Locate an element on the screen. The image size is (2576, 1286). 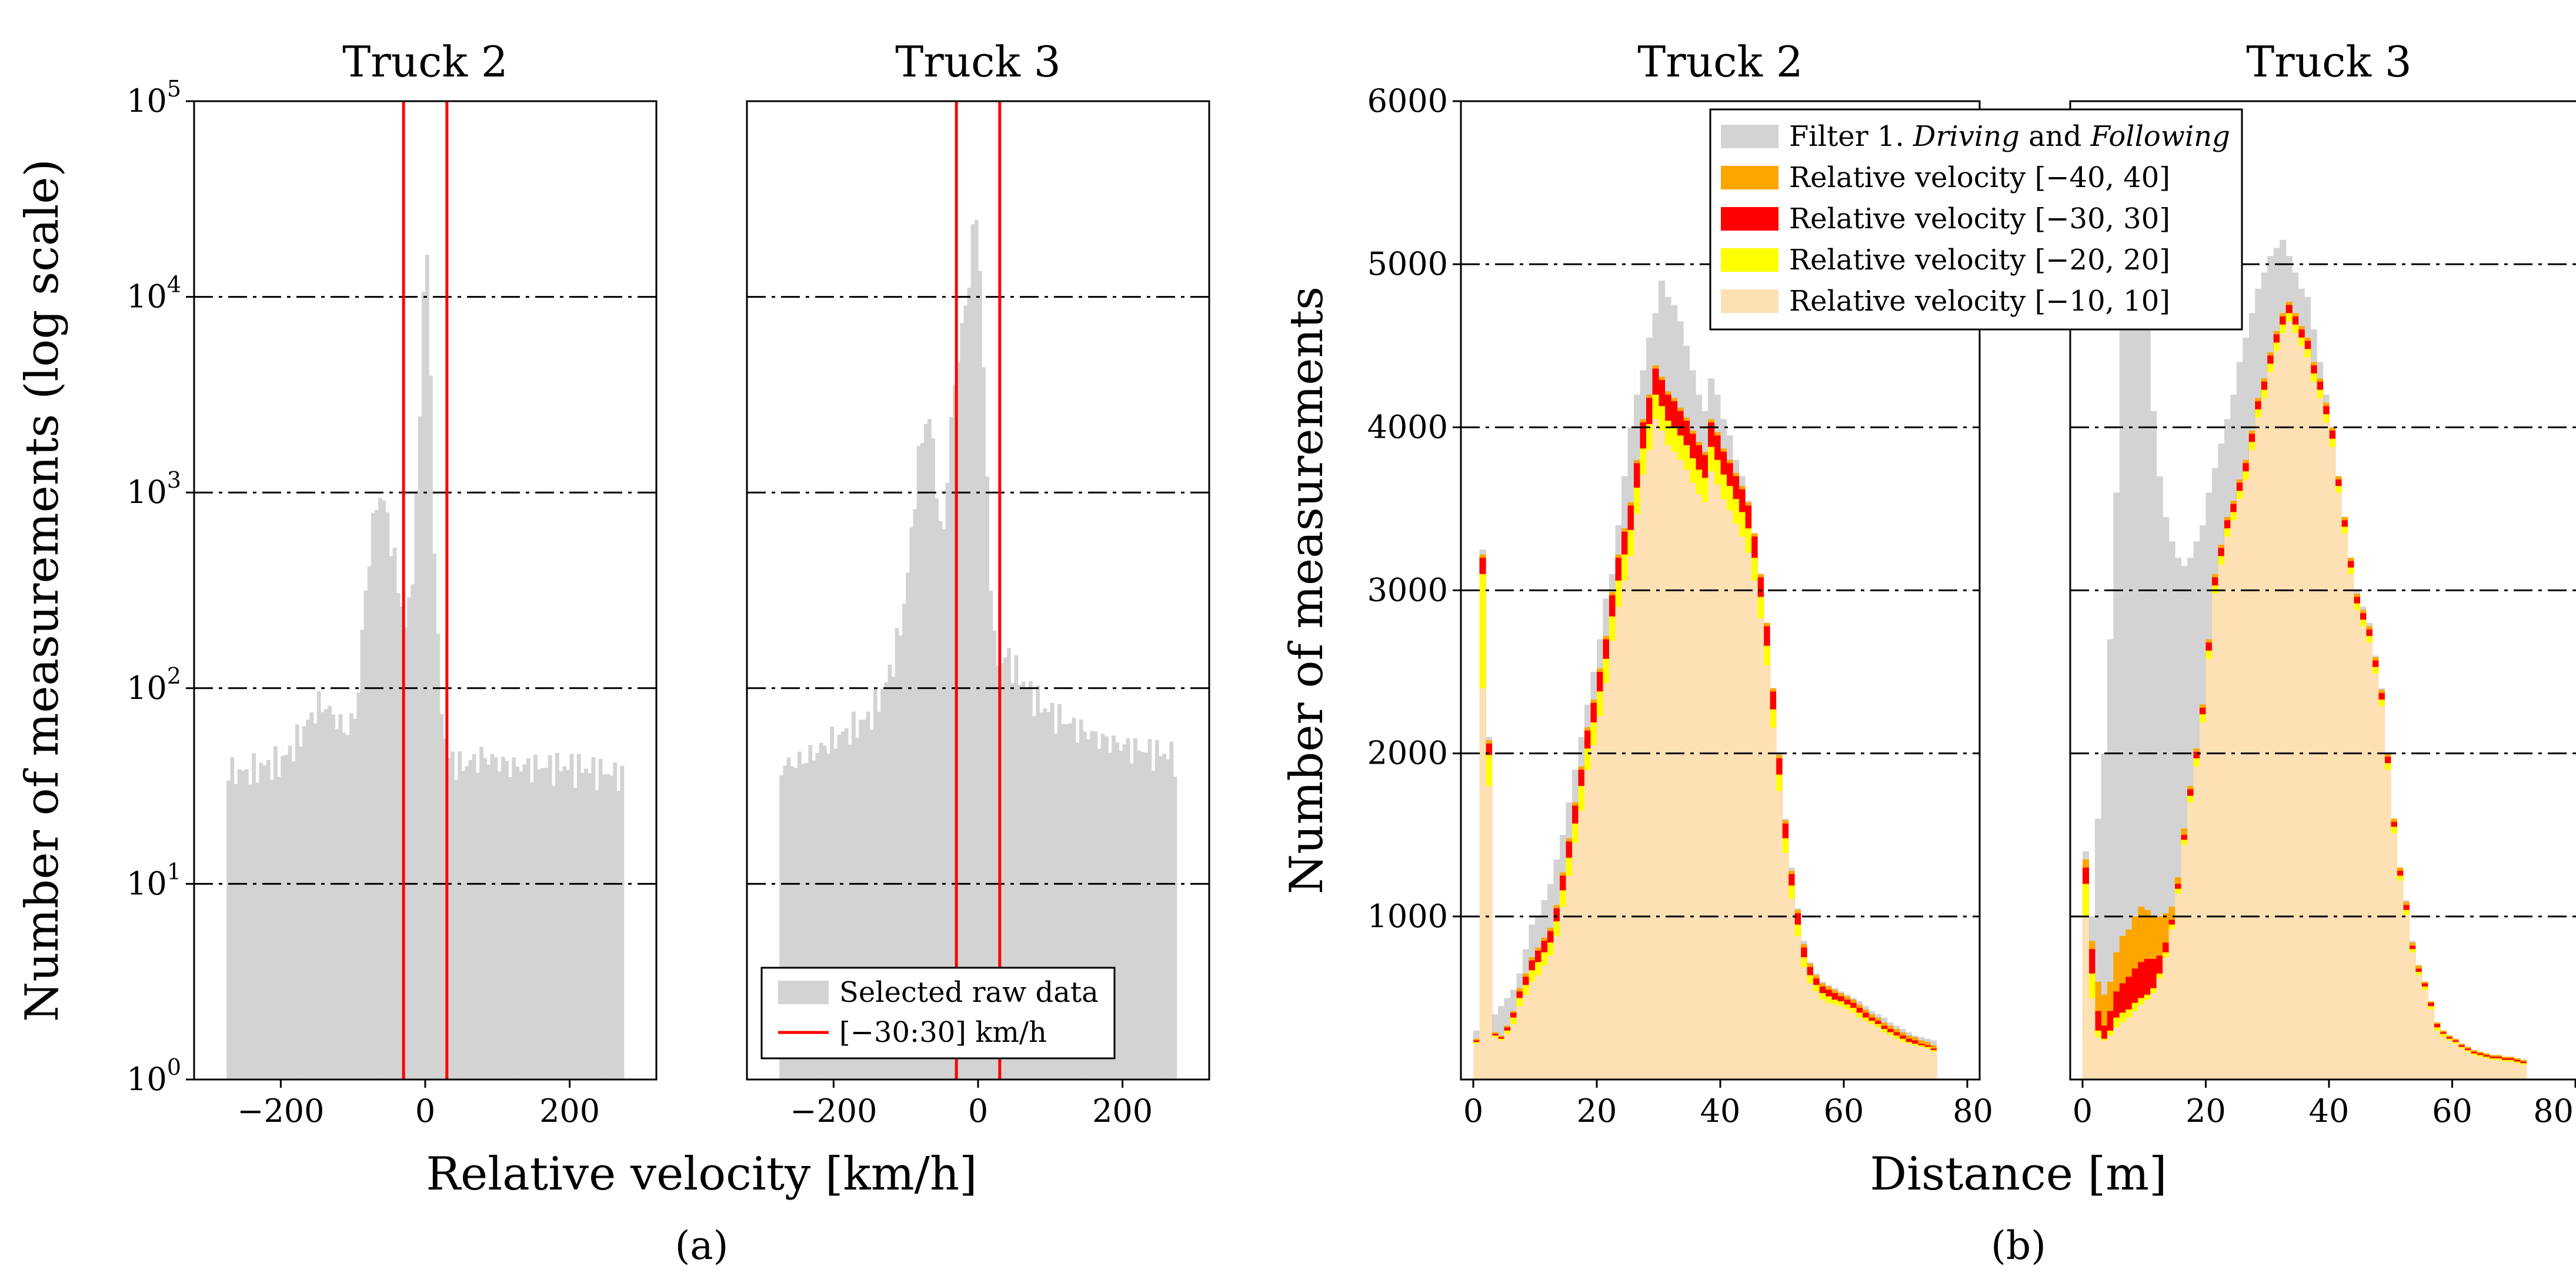
x-tick-label: 200 is located at coordinates (569, 1111).